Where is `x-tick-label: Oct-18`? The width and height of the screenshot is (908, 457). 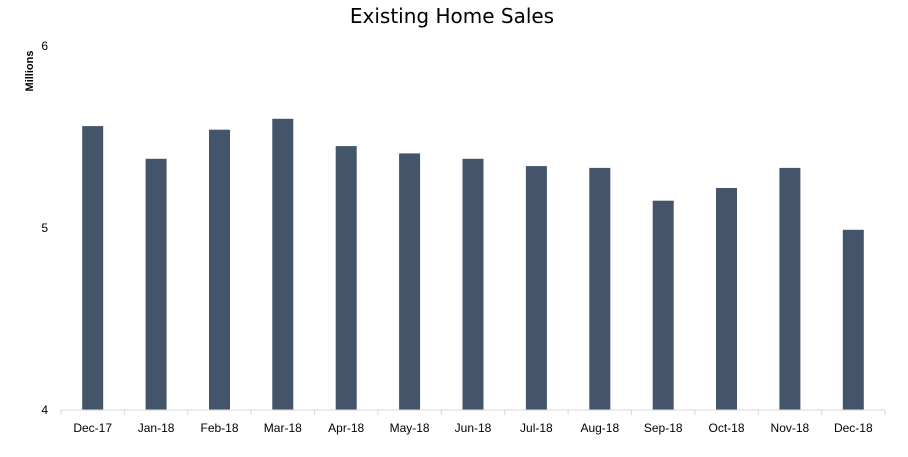 x-tick-label: Oct-18 is located at coordinates (726, 428).